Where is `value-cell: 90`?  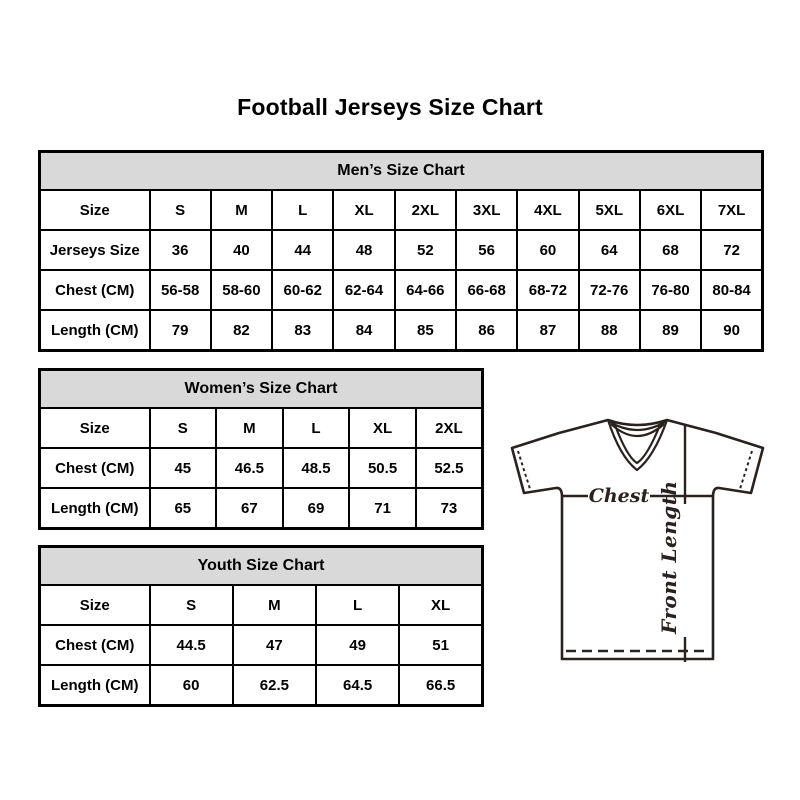 value-cell: 90 is located at coordinates (732, 330).